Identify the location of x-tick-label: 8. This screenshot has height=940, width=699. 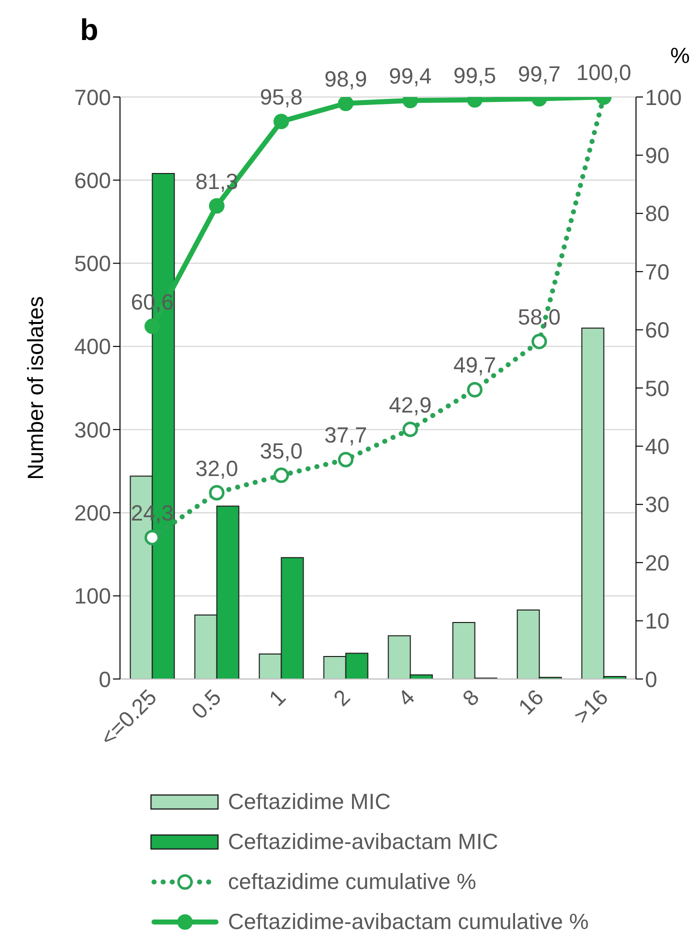
(470, 697).